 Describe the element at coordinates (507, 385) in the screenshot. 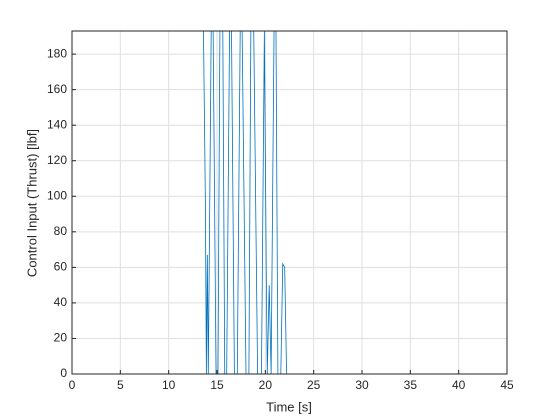

I see `x-tick-label: 45` at that location.